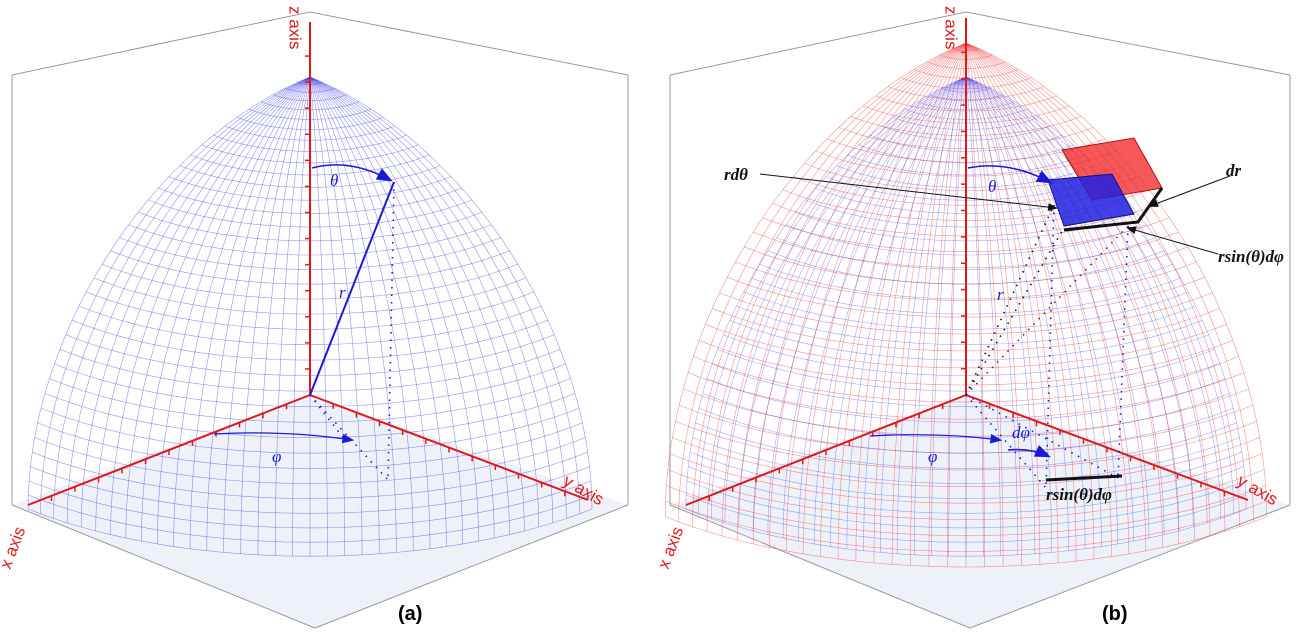 Image resolution: width=1310 pixels, height=637 pixels. I want to click on rdtheta-leader, so click(908, 192).